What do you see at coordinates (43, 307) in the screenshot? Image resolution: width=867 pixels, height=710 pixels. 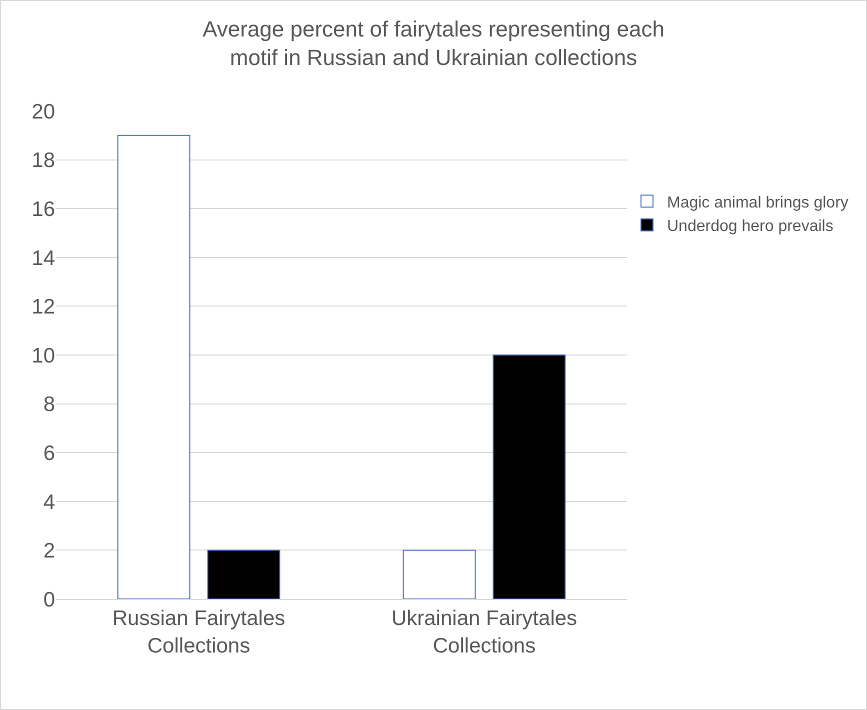 I see `y-tick-label: 12` at bounding box center [43, 307].